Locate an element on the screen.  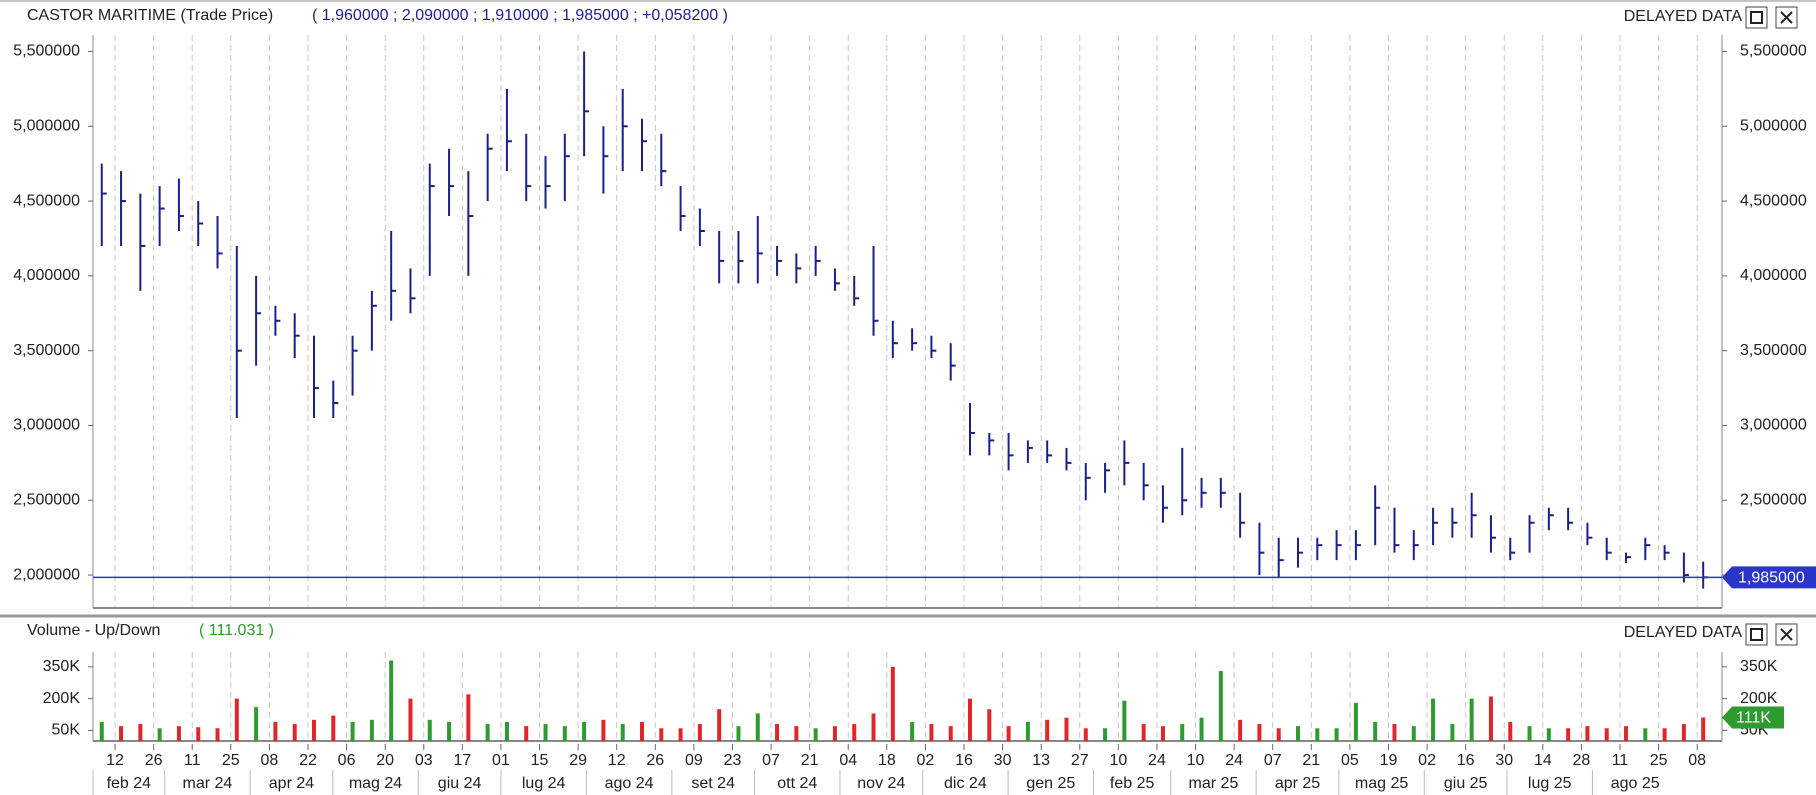
x-tick-label: 08 is located at coordinates (1697, 760).